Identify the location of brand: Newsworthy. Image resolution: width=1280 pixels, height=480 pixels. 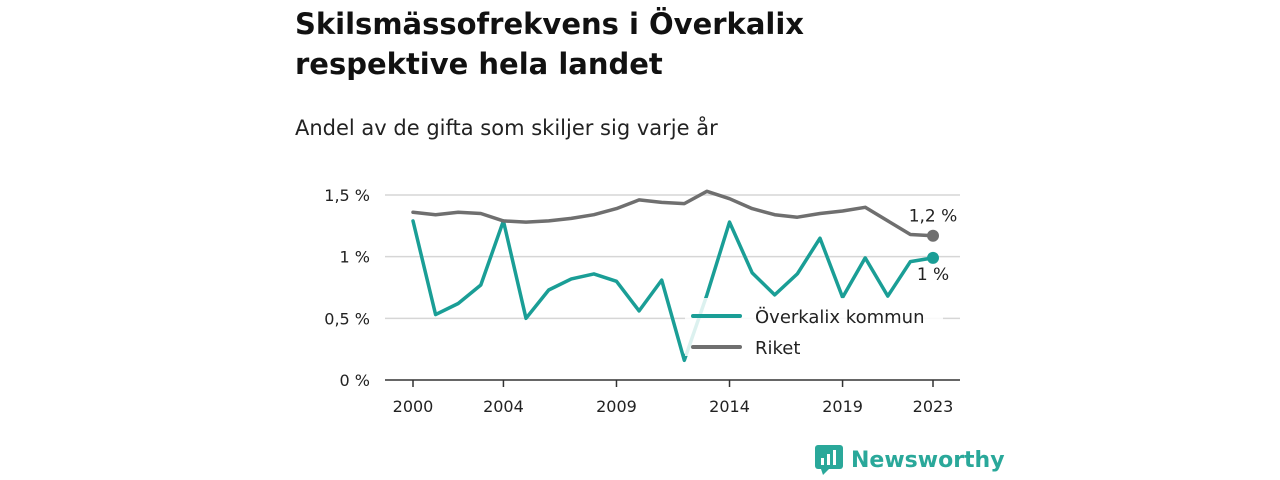
(910, 460).